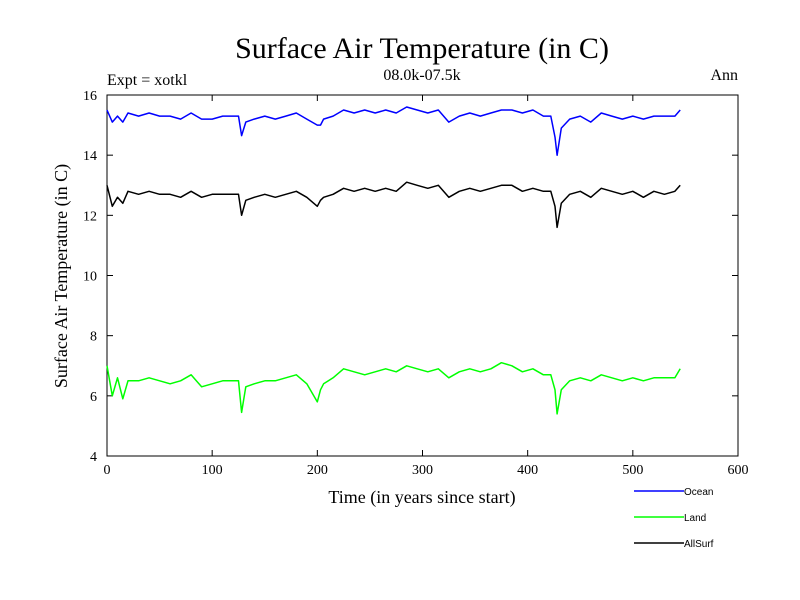  Describe the element at coordinates (93, 397) in the screenshot. I see `y-tick-label: 6` at that location.